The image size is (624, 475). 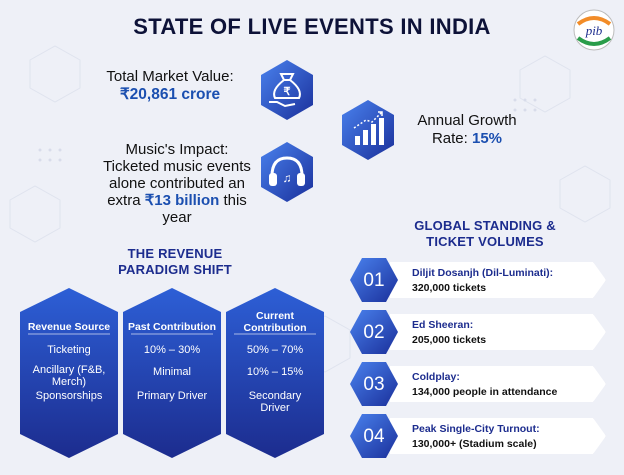 What do you see at coordinates (498, 384) in the screenshot?
I see `rank-bar: Coldplay: 134,000 people in attendance` at bounding box center [498, 384].